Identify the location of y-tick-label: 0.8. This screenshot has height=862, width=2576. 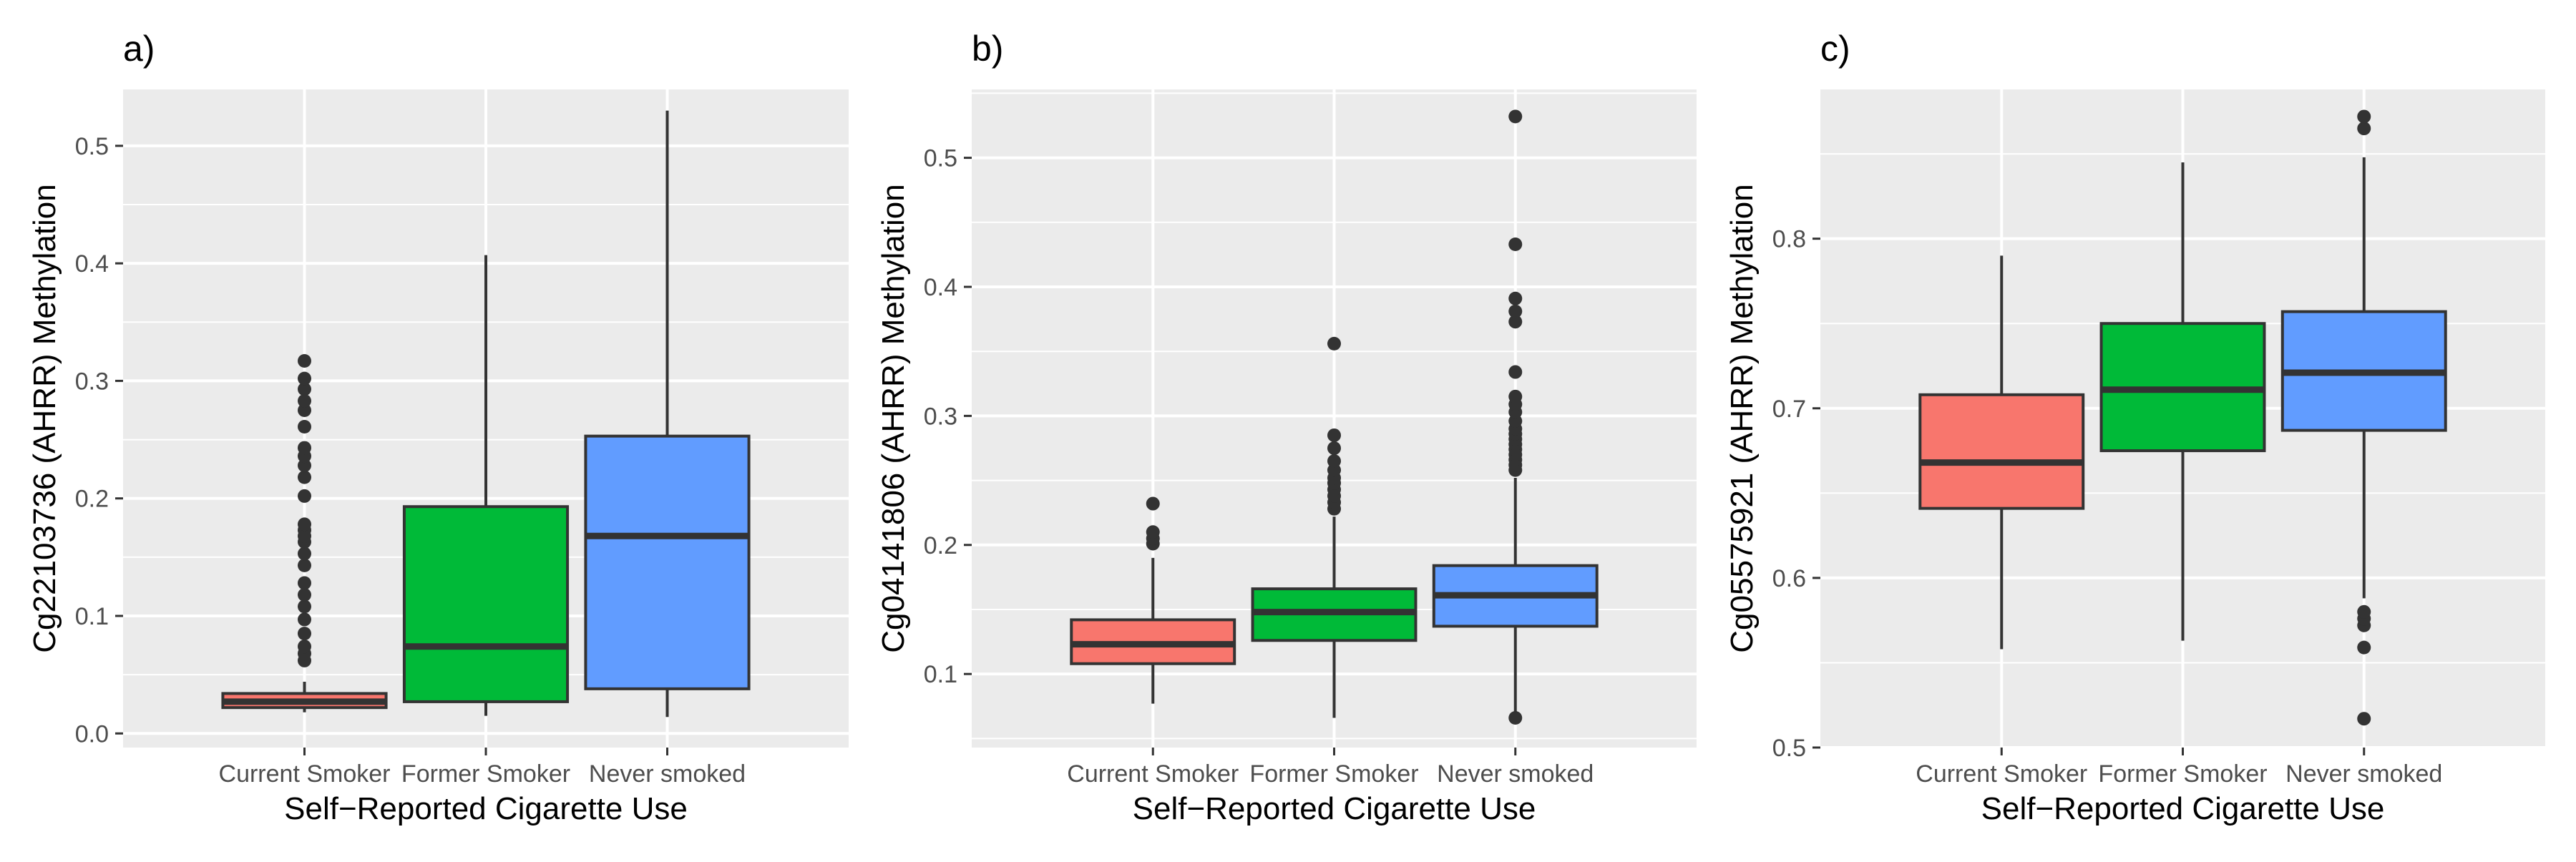
(1789, 239).